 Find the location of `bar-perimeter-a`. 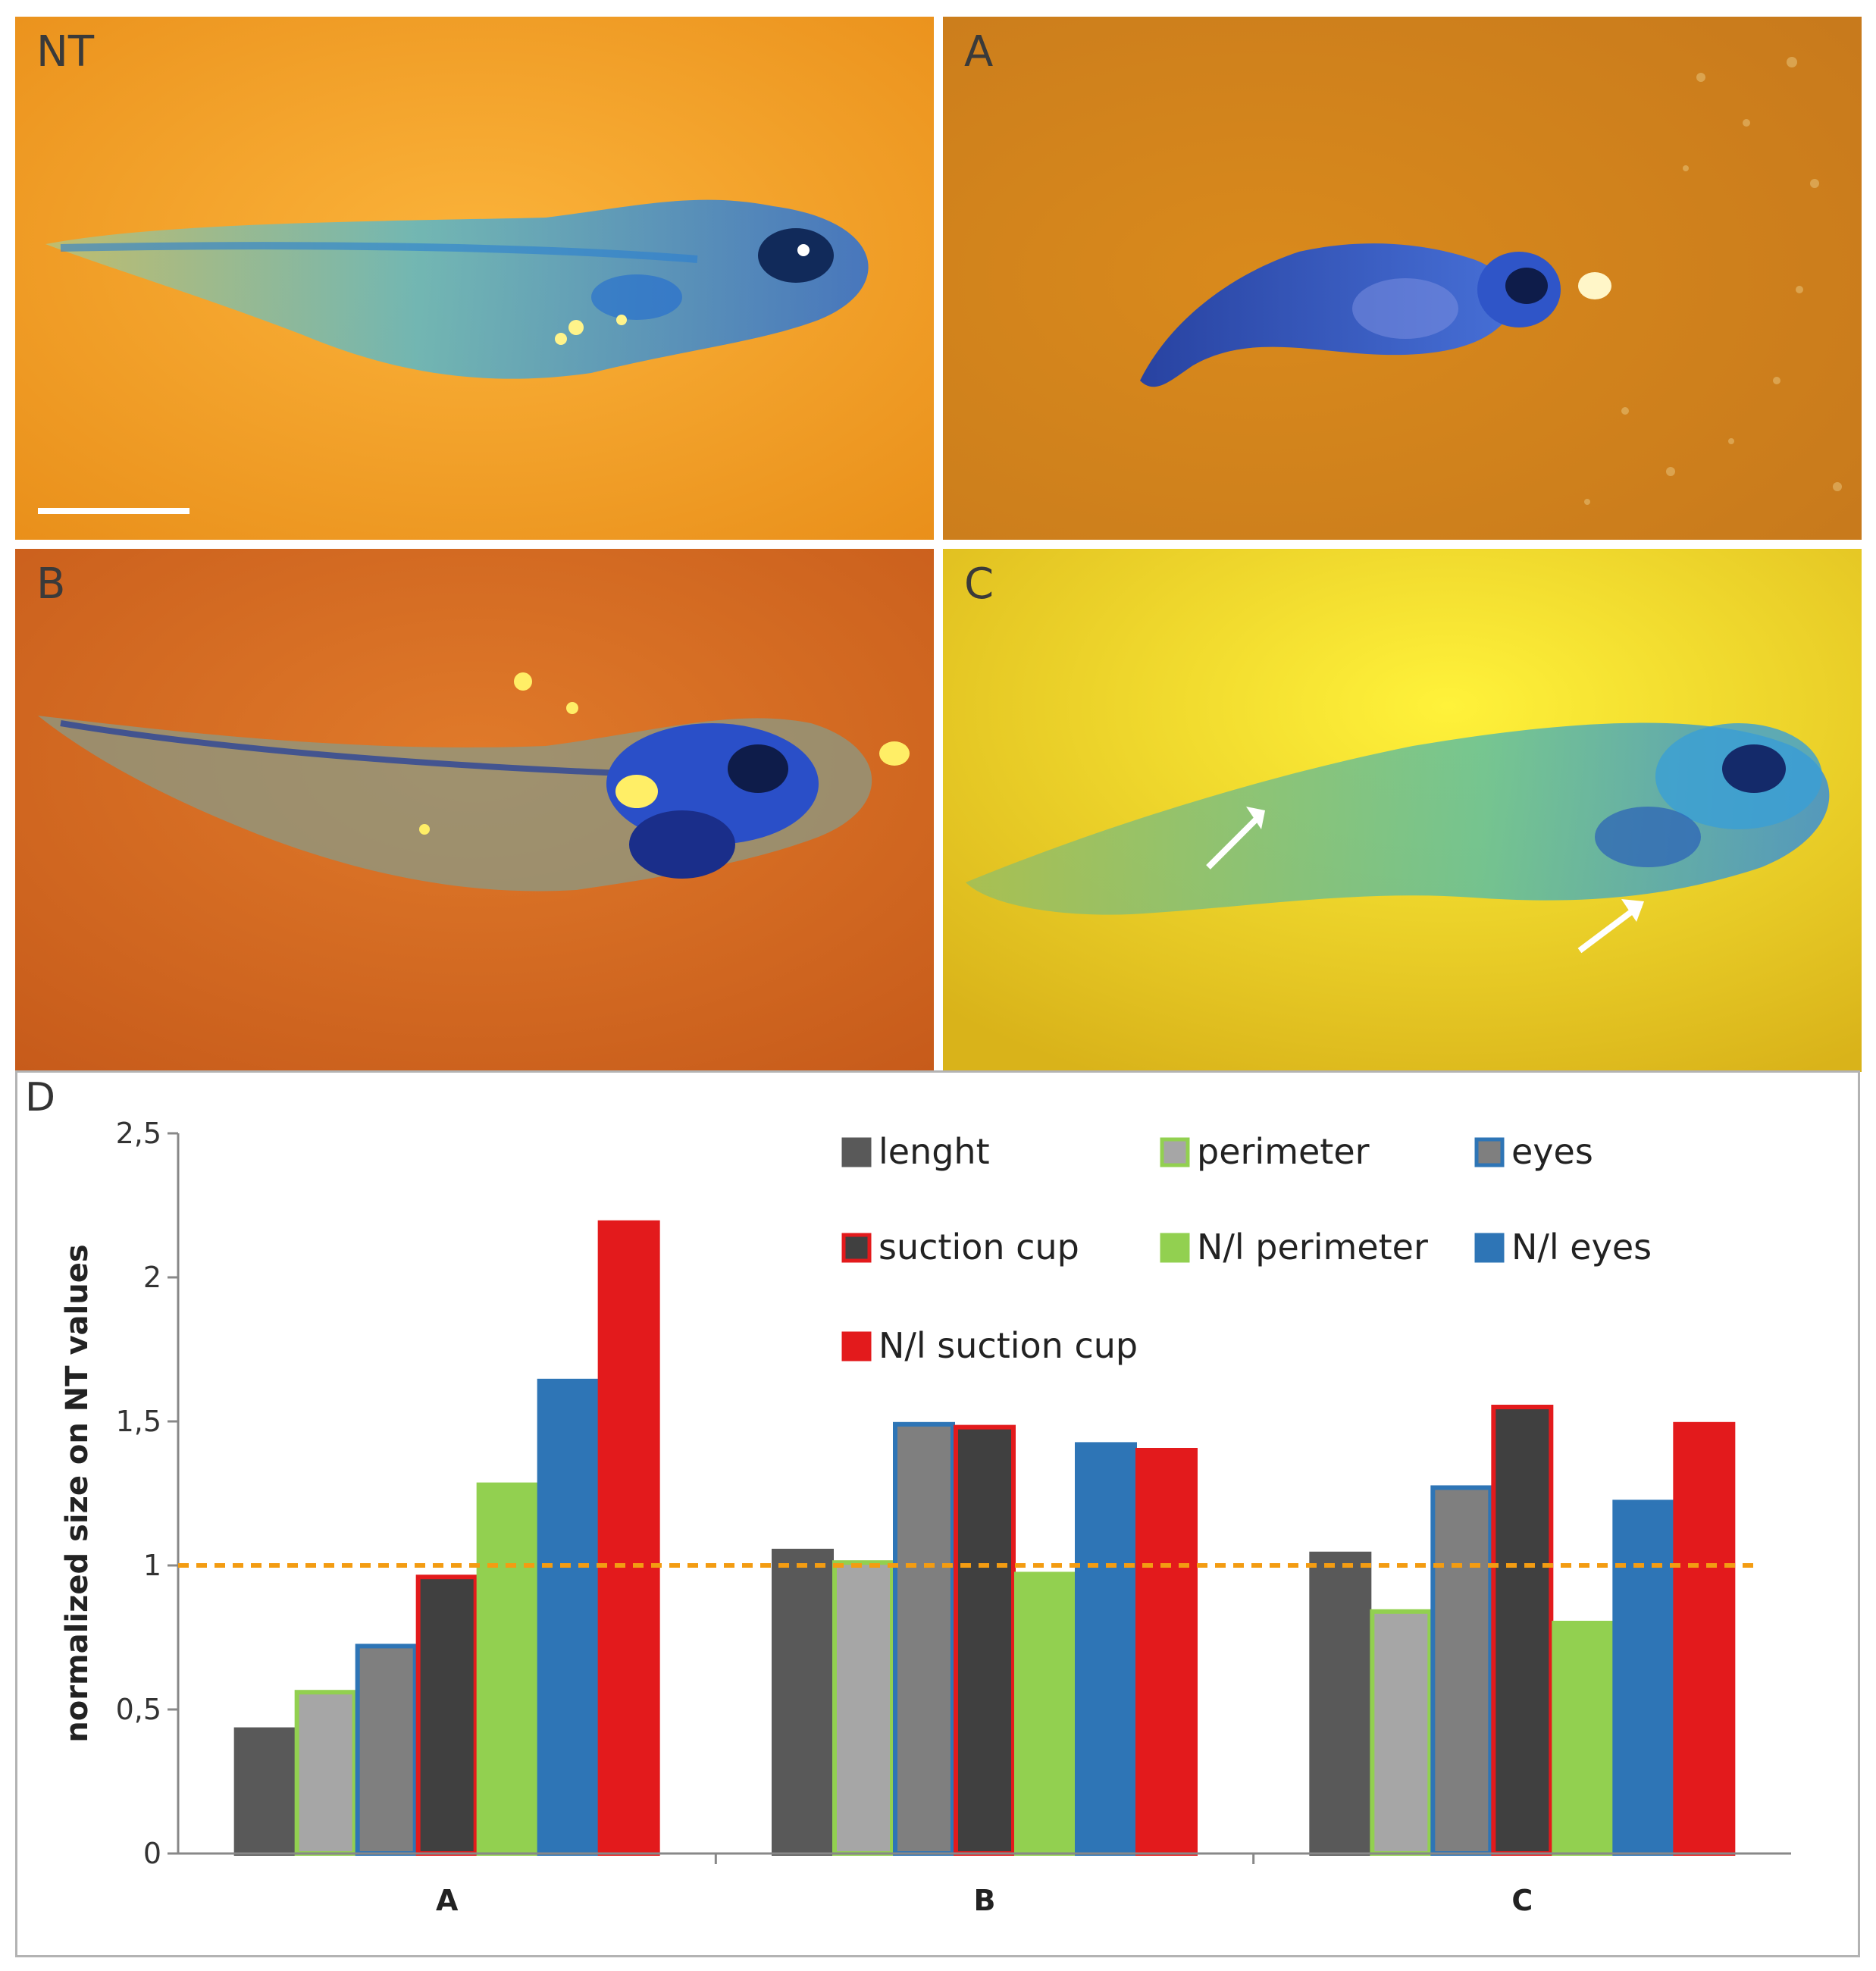

bar-perimeter-a is located at coordinates (325, 1773).